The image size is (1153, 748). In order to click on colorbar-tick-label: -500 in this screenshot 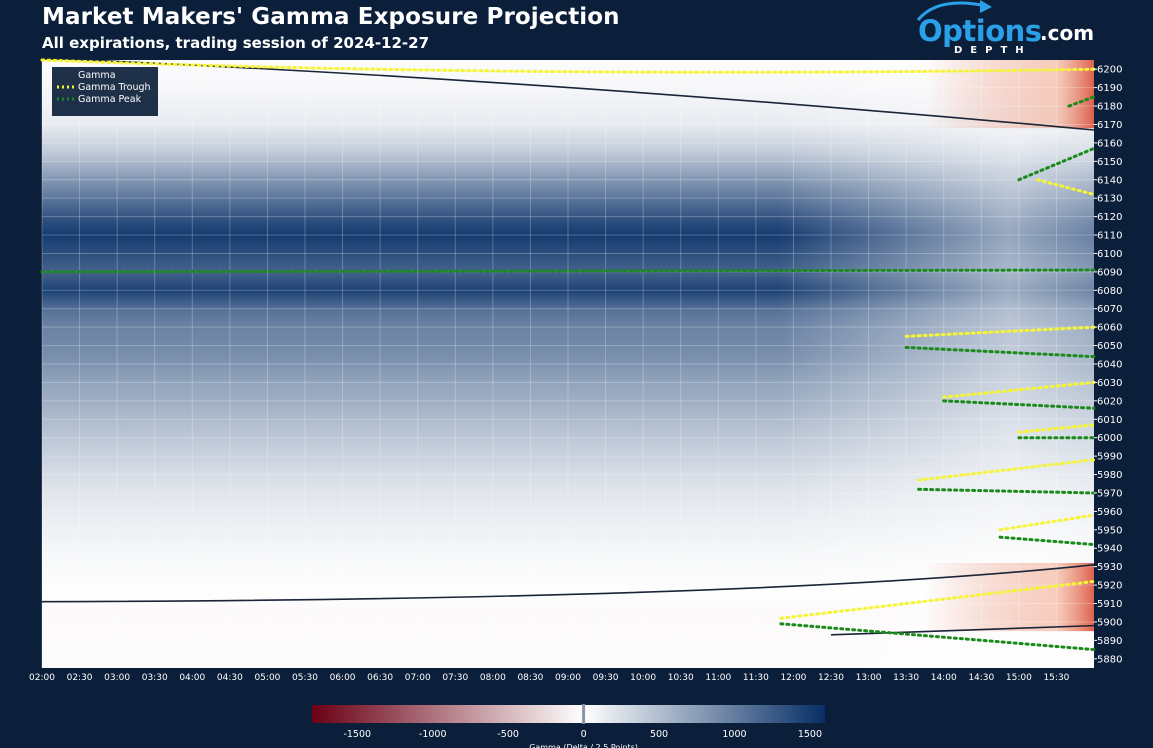, I will do `click(508, 734)`.